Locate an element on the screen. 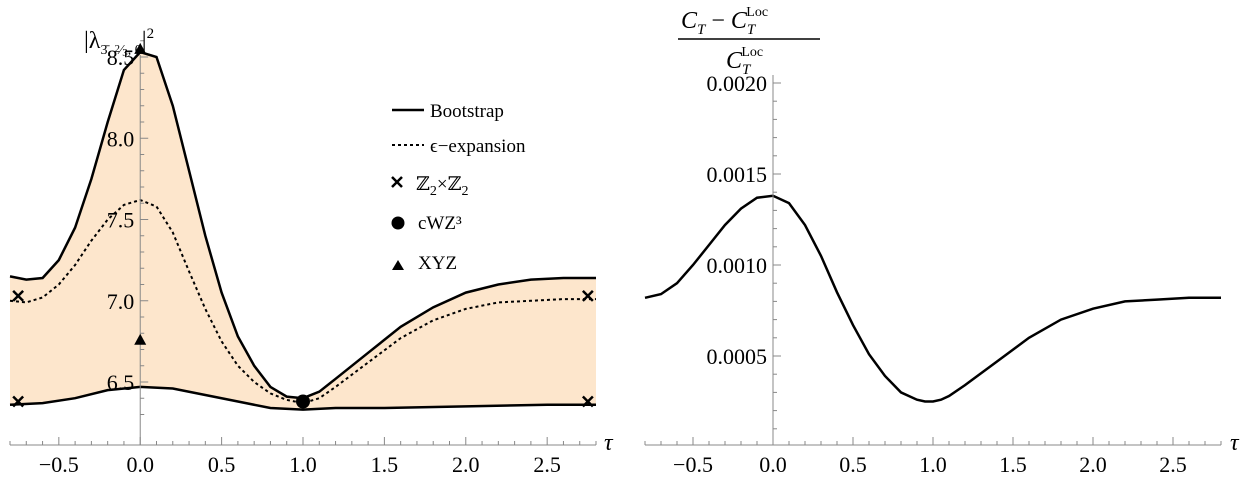 The height and width of the screenshot is (479, 1252). legend-item-xyz: XYZ is located at coordinates (424, 263).